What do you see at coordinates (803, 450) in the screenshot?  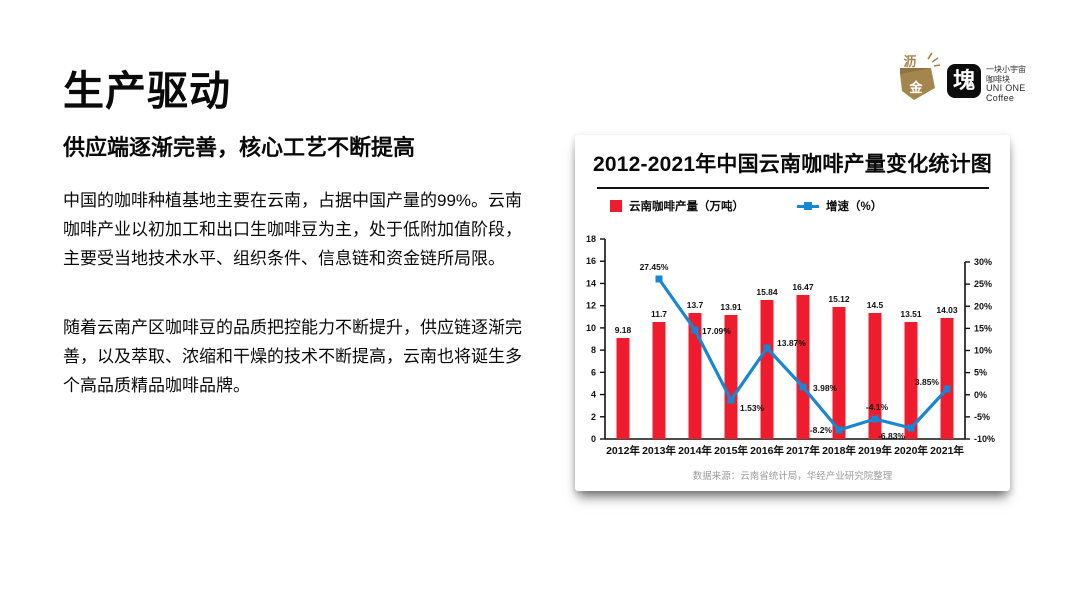 I see `svg-text: 2017年` at bounding box center [803, 450].